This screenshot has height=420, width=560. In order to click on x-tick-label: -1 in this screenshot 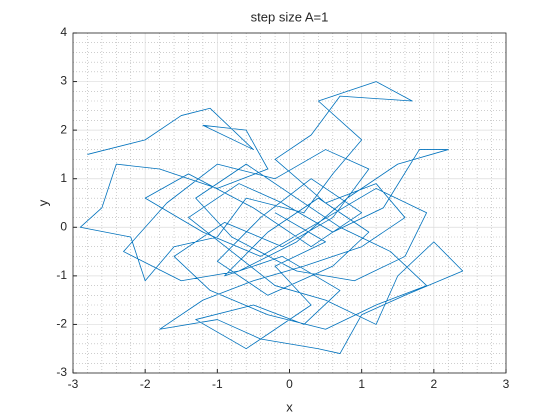, I will do `click(217, 384)`.